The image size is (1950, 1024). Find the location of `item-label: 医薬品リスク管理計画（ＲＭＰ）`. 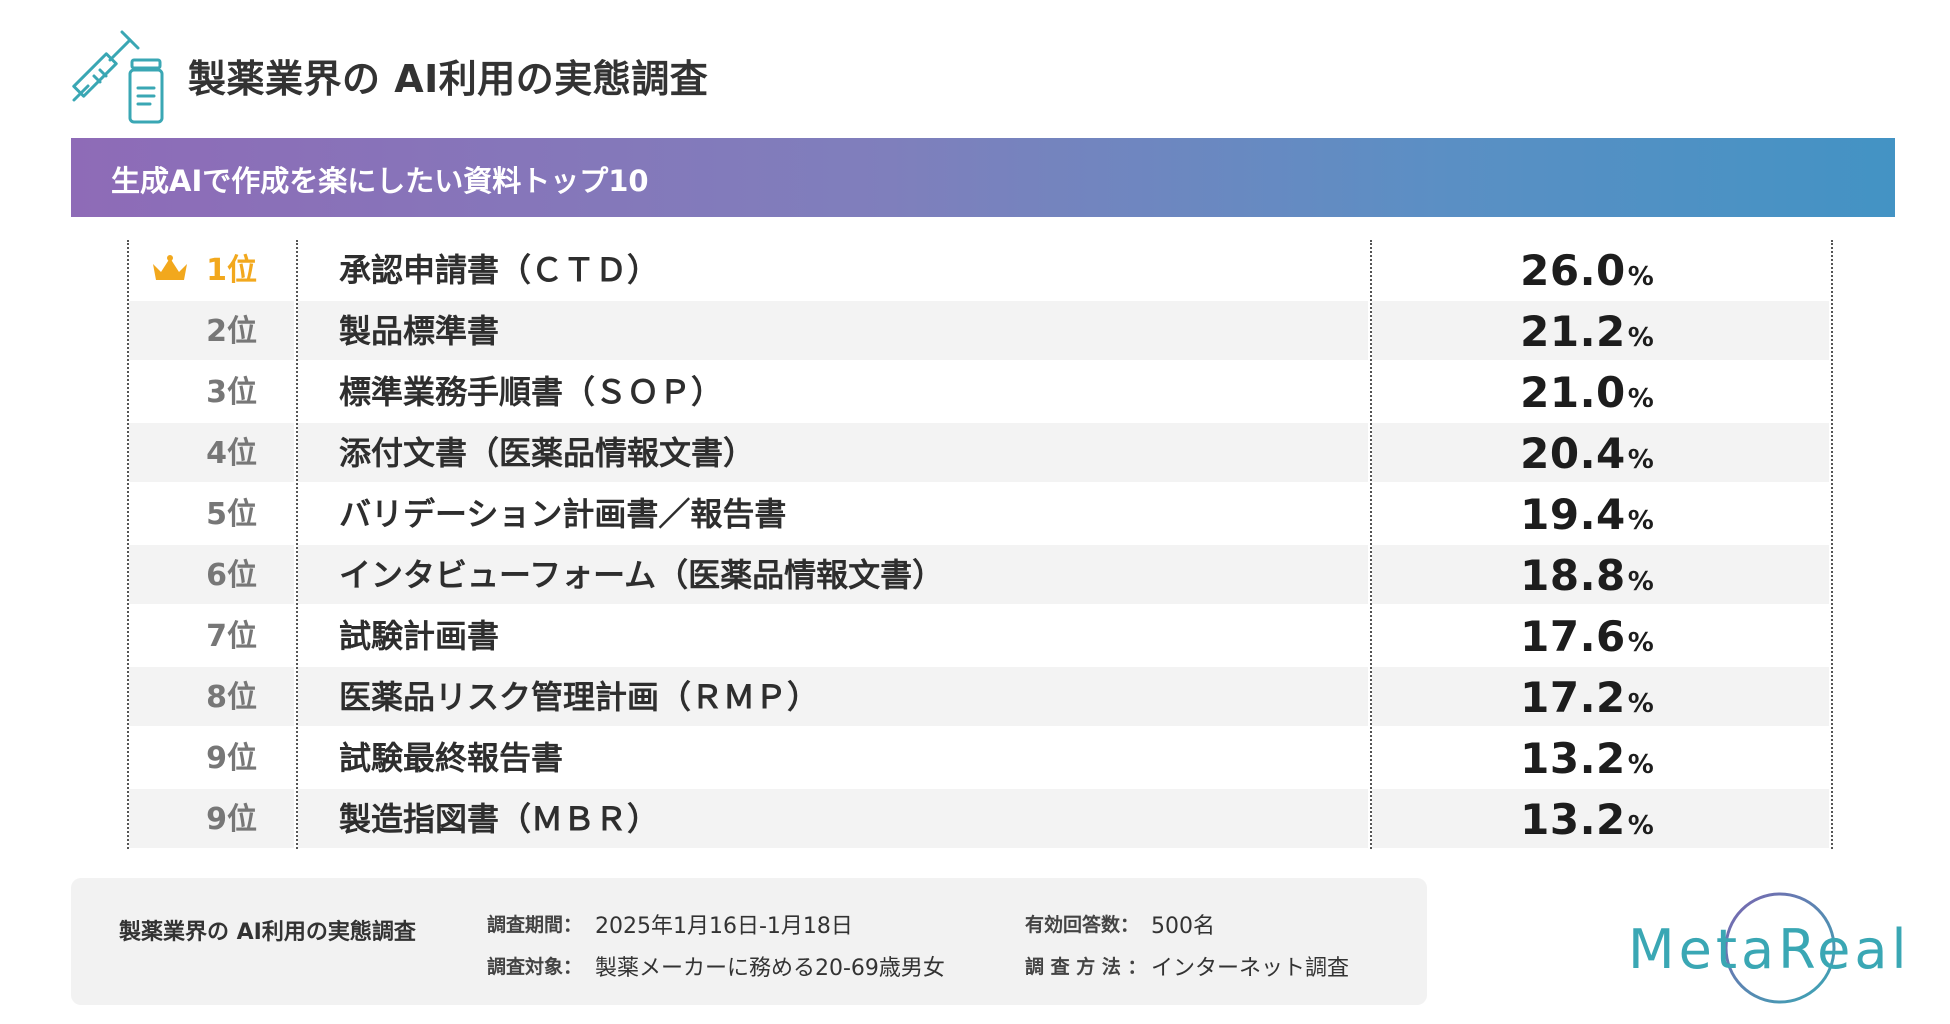

item-label: 医薬品リスク管理計画（ＲＭＰ） is located at coordinates (579, 697).